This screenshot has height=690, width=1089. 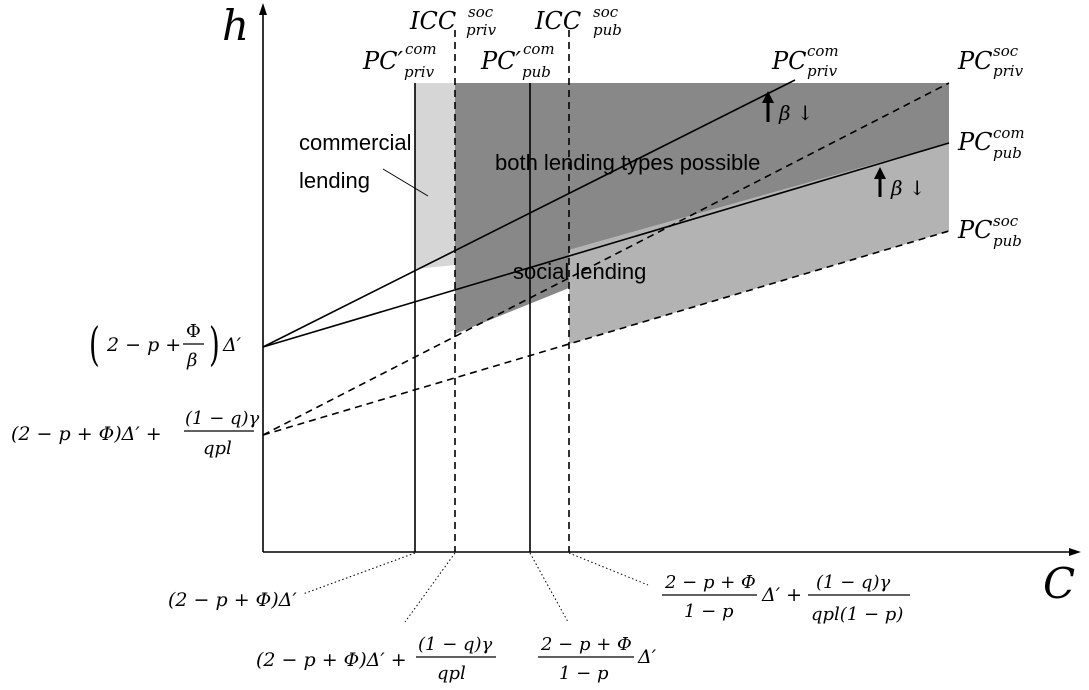 I want to click on y-axis-arrow, so click(x=263, y=9).